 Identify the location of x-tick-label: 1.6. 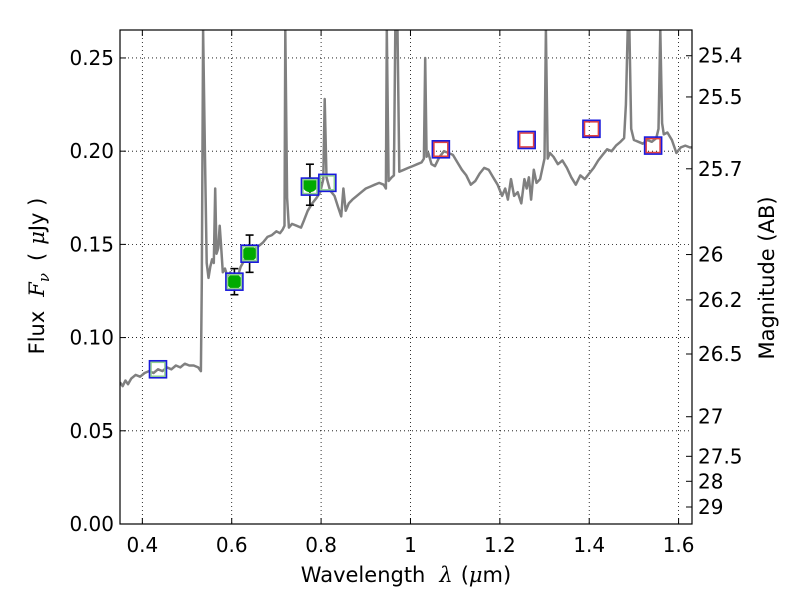
(679, 545).